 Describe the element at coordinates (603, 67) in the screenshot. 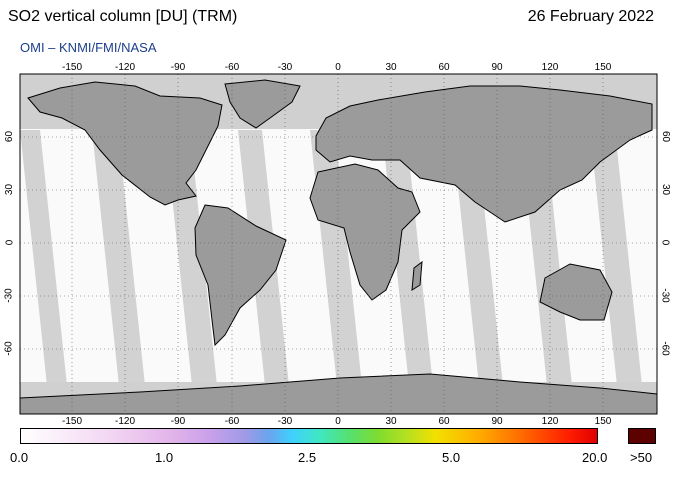

I see `lon-tick-top: 150` at that location.